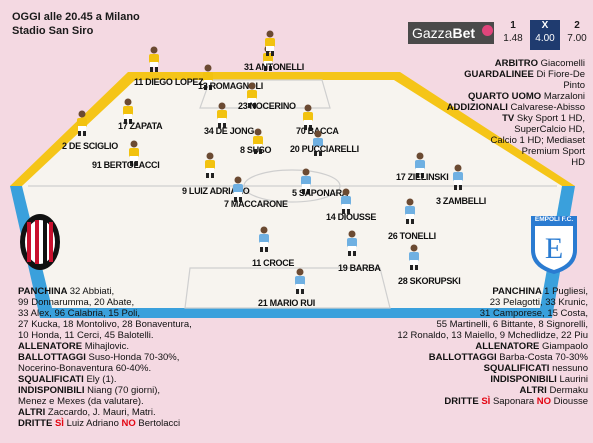 The width and height of the screenshot is (593, 443). I want to click on info-row: PANCHINA 1 Pugliesi,, so click(474, 291).